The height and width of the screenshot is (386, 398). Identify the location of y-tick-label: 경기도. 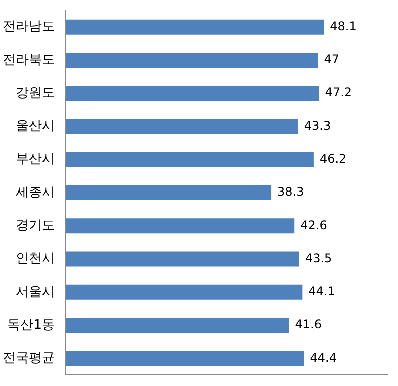
(35, 226).